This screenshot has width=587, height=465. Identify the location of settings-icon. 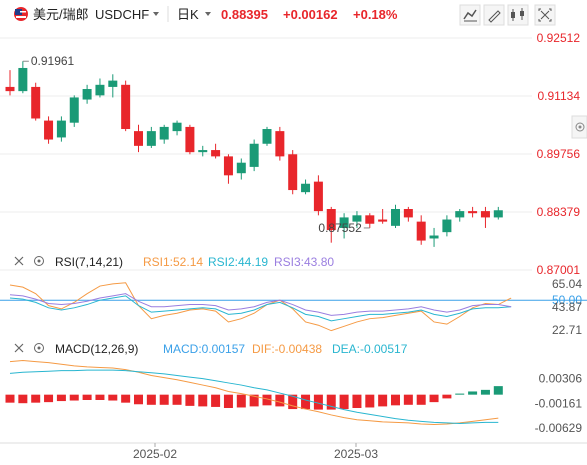
(580, 127).